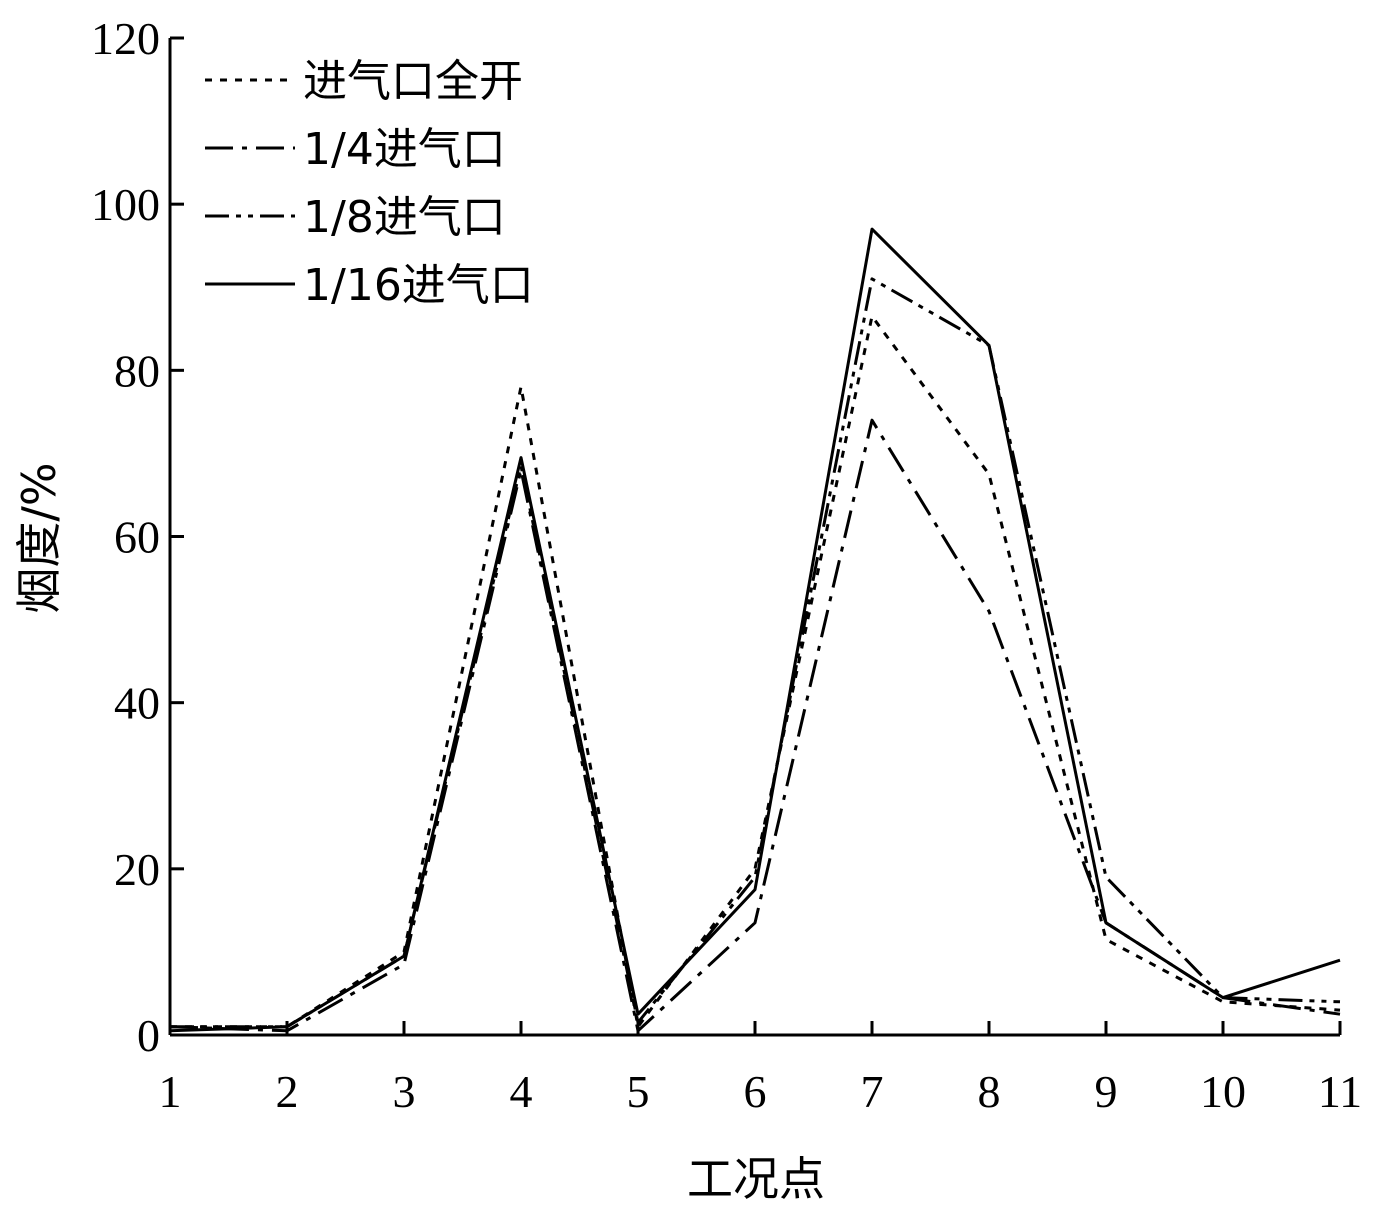 The width and height of the screenshot is (1374, 1205). Describe the element at coordinates (1340, 1091) in the screenshot. I see `x-tick-label: 11` at that location.